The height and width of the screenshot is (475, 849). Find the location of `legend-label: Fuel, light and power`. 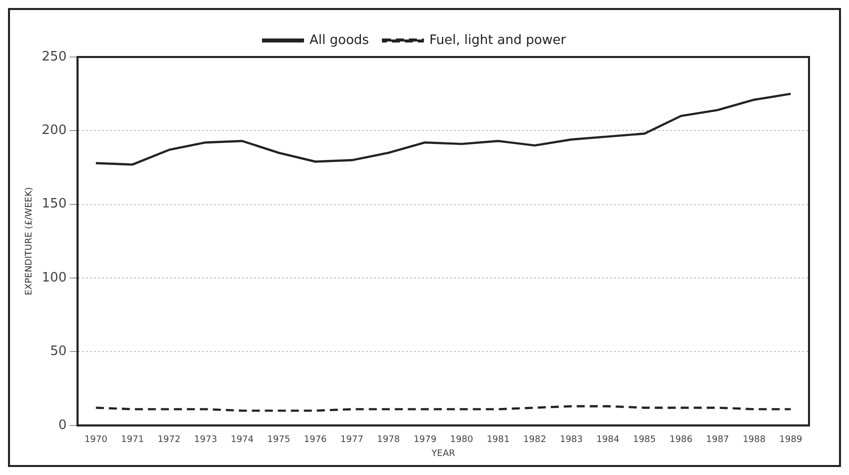

legend-label: Fuel, light and power is located at coordinates (498, 40).